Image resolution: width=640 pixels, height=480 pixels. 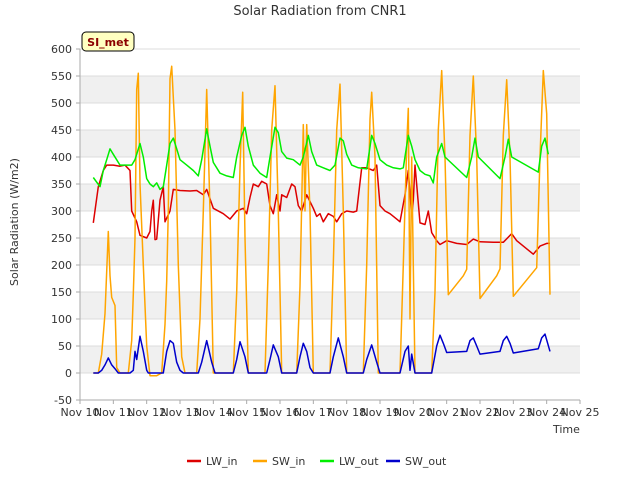 I want to click on y-tick-label: 450, so click(x=61, y=130).